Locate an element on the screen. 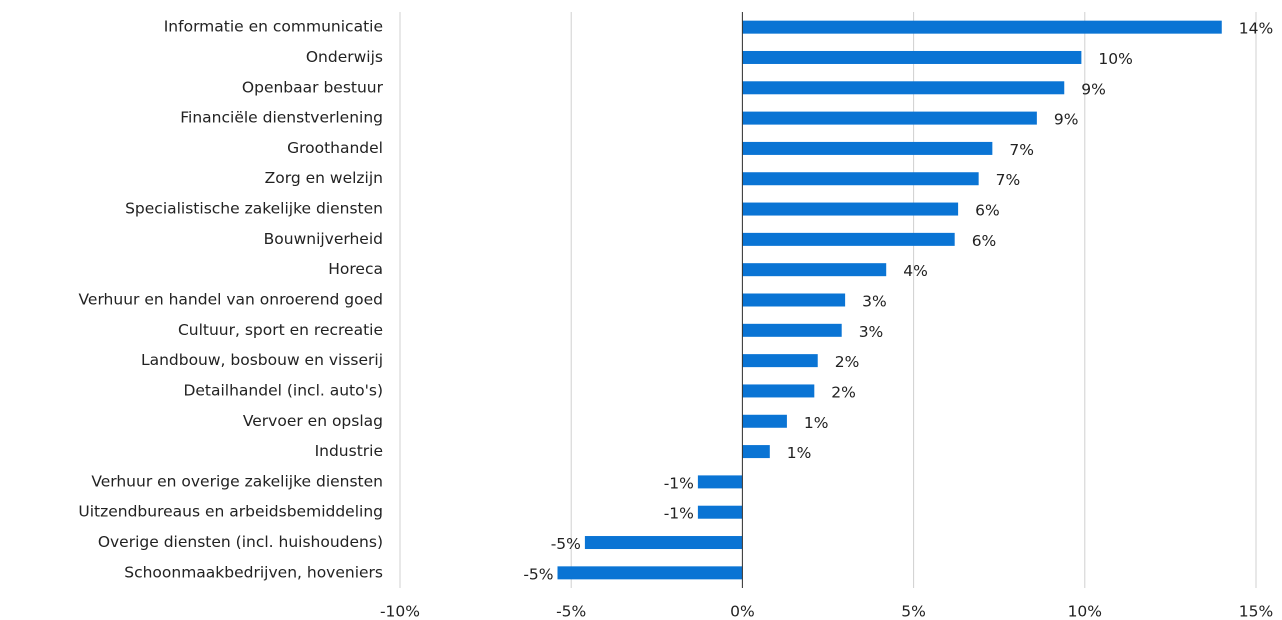  category-label: Zorg en welzijn is located at coordinates (324, 178).